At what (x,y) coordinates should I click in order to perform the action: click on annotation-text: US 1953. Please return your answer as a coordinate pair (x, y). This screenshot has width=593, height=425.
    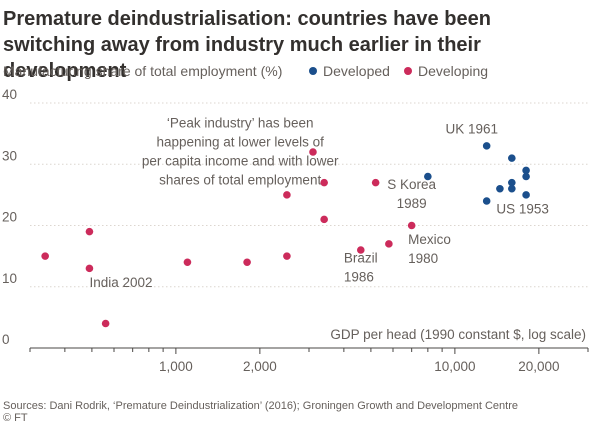
    Looking at the image, I should click on (522, 208).